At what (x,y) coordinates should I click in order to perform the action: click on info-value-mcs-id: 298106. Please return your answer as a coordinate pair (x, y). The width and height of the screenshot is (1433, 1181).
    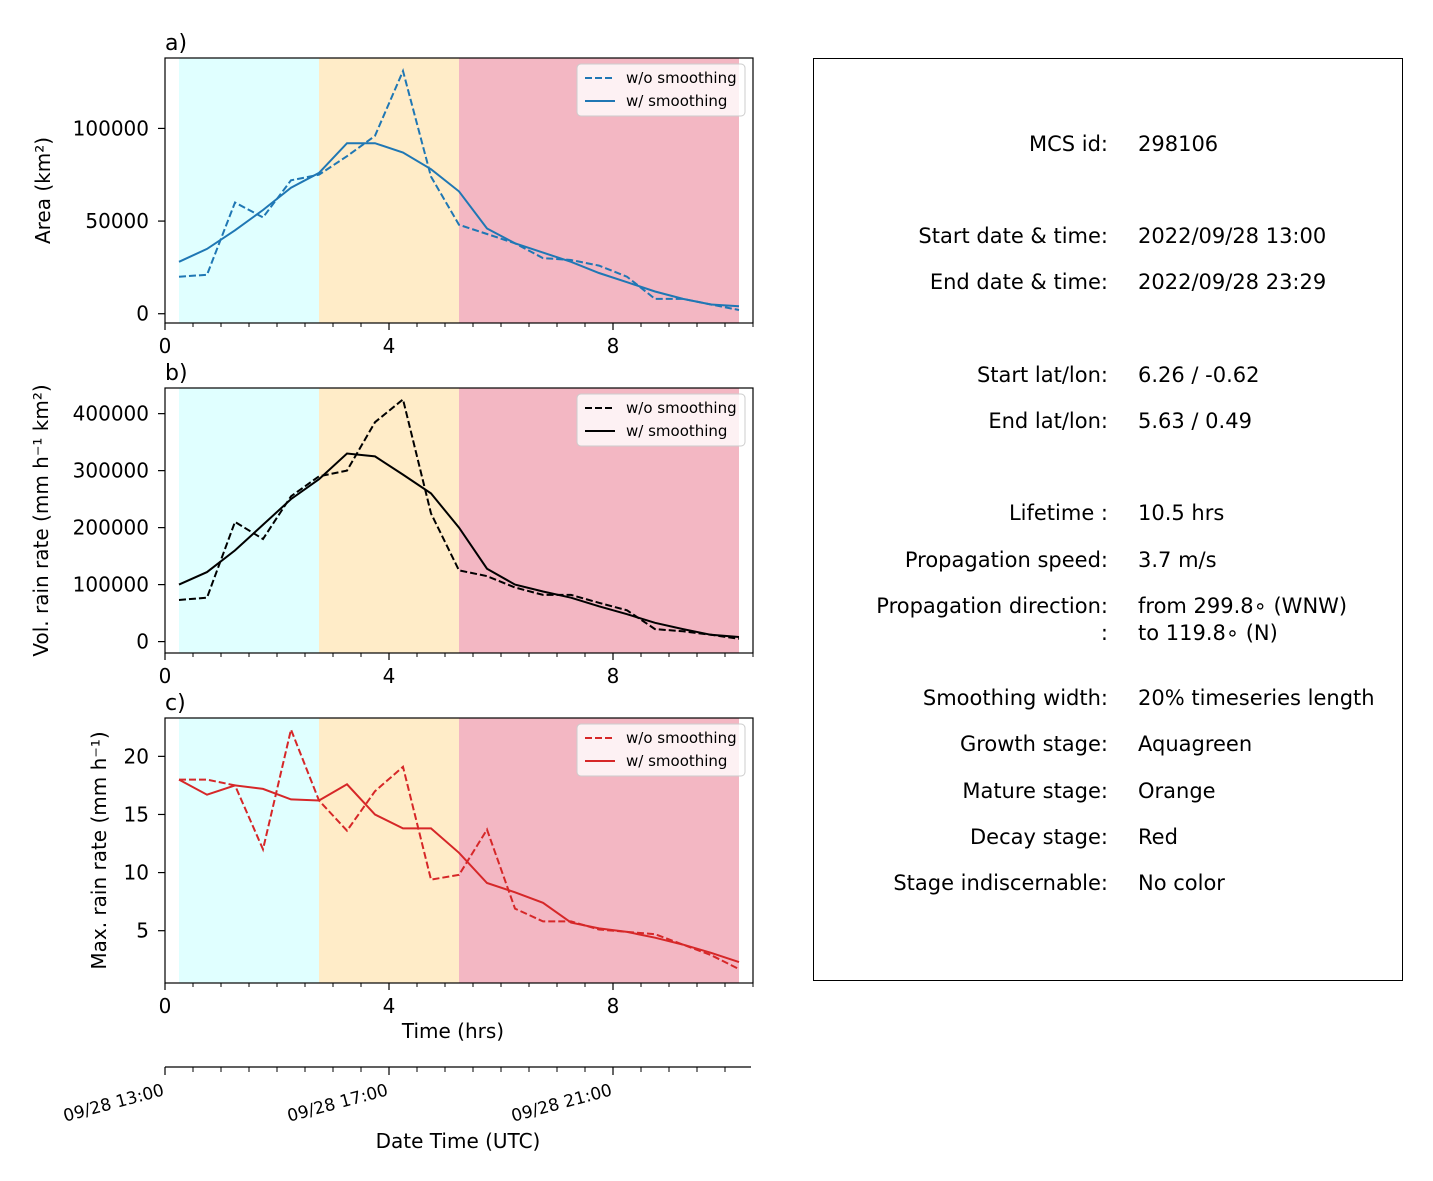
    Looking at the image, I should click on (1178, 144).